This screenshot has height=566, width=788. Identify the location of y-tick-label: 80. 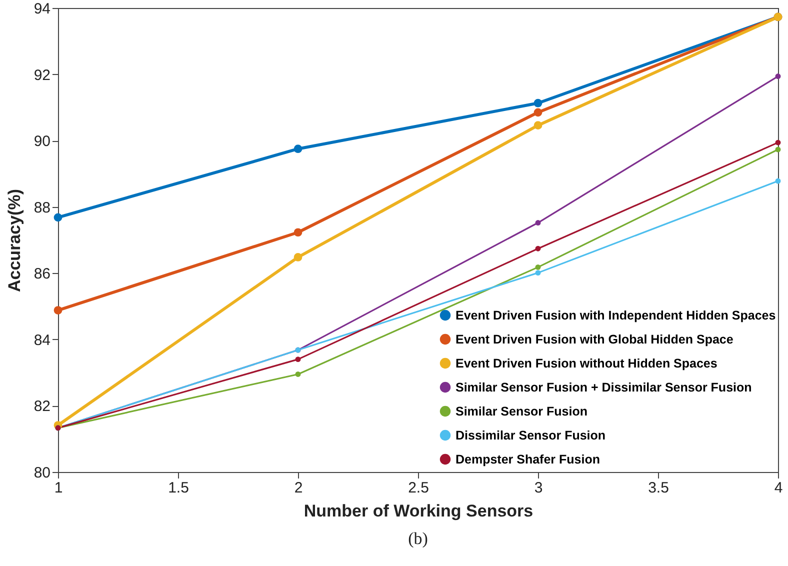
(42, 473).